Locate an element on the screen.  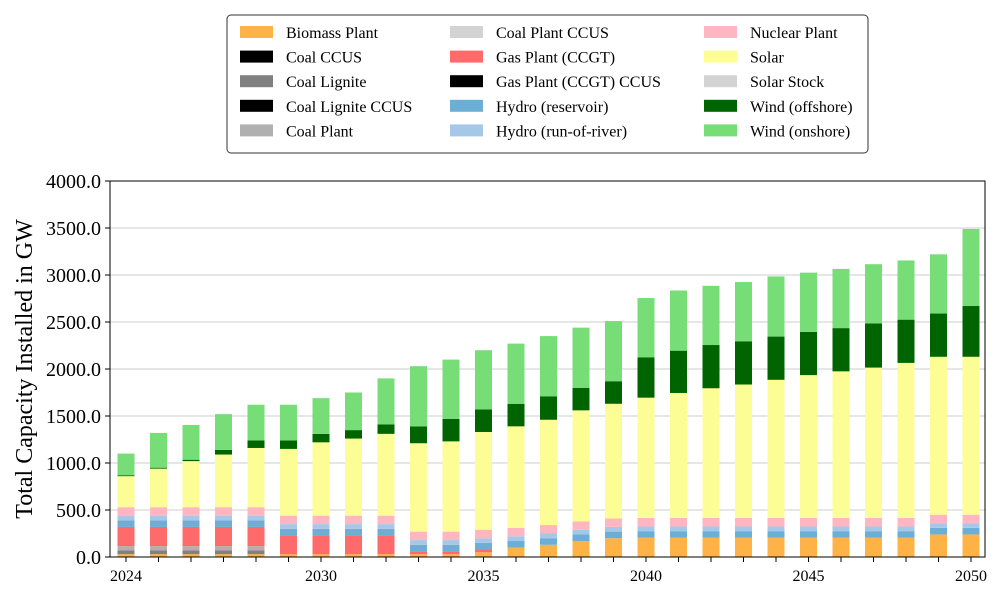
legend-item: Coal CCUS is located at coordinates (301, 58).